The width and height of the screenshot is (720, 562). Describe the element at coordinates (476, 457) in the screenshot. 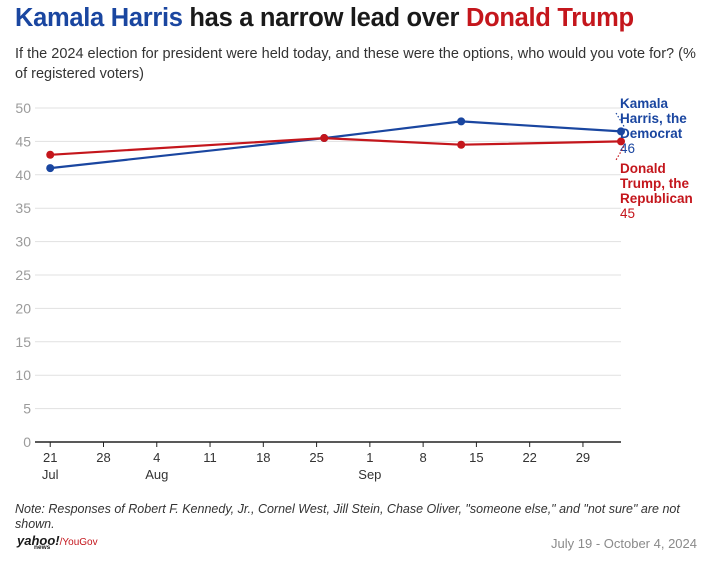

I see `x-tick-label: 15` at that location.